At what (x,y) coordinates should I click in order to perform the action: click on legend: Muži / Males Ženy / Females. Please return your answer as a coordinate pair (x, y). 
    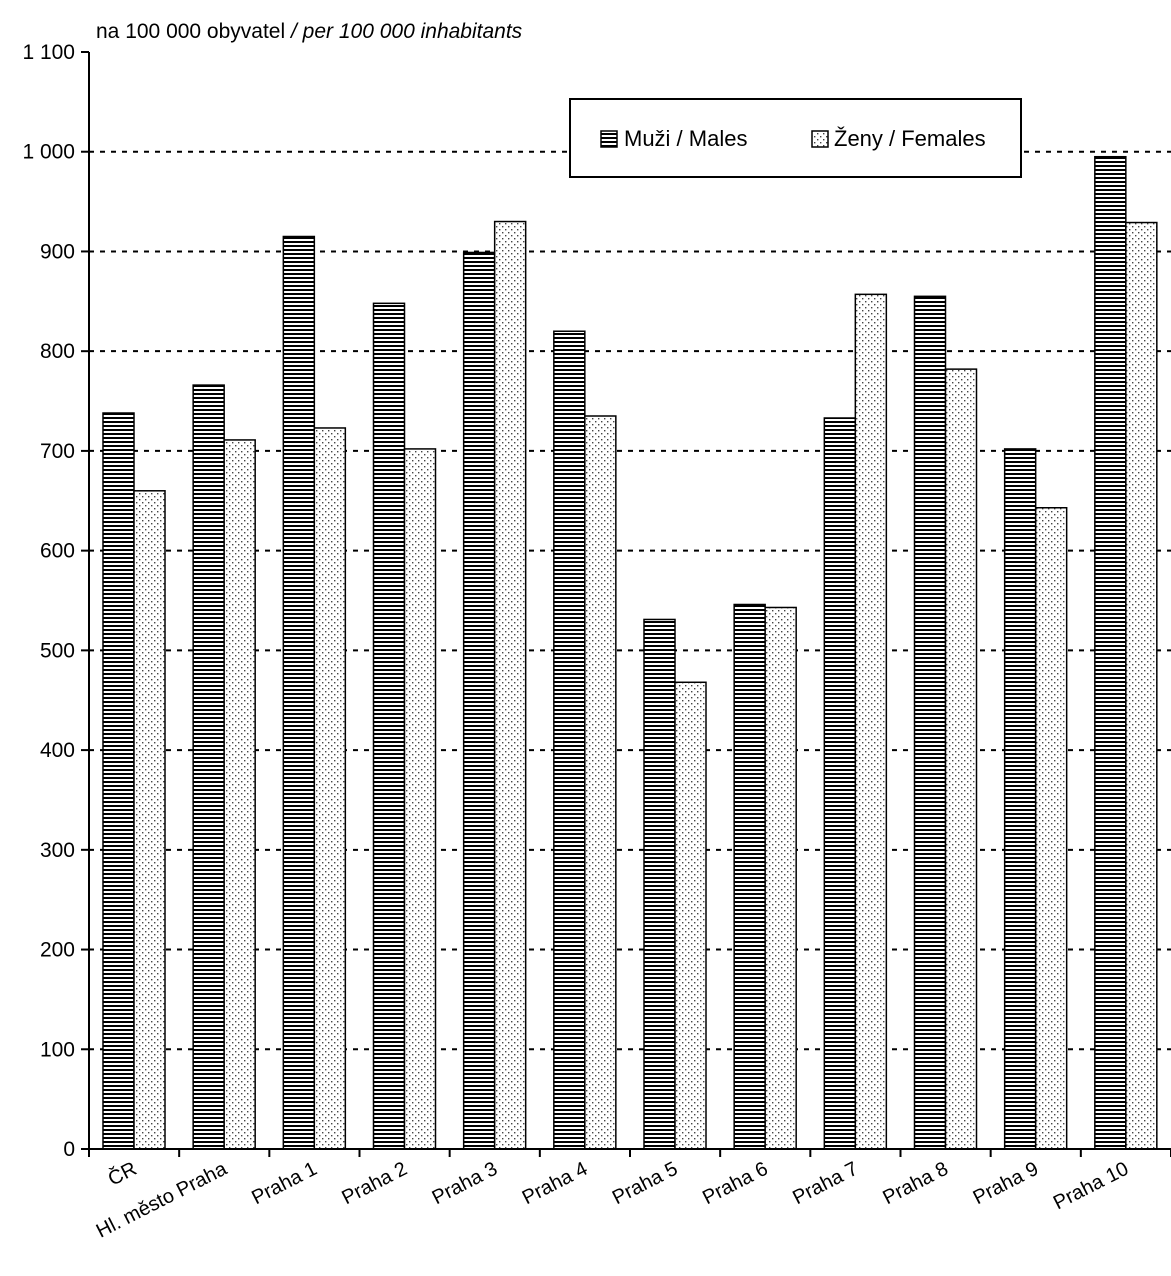
    Looking at the image, I should click on (795, 138).